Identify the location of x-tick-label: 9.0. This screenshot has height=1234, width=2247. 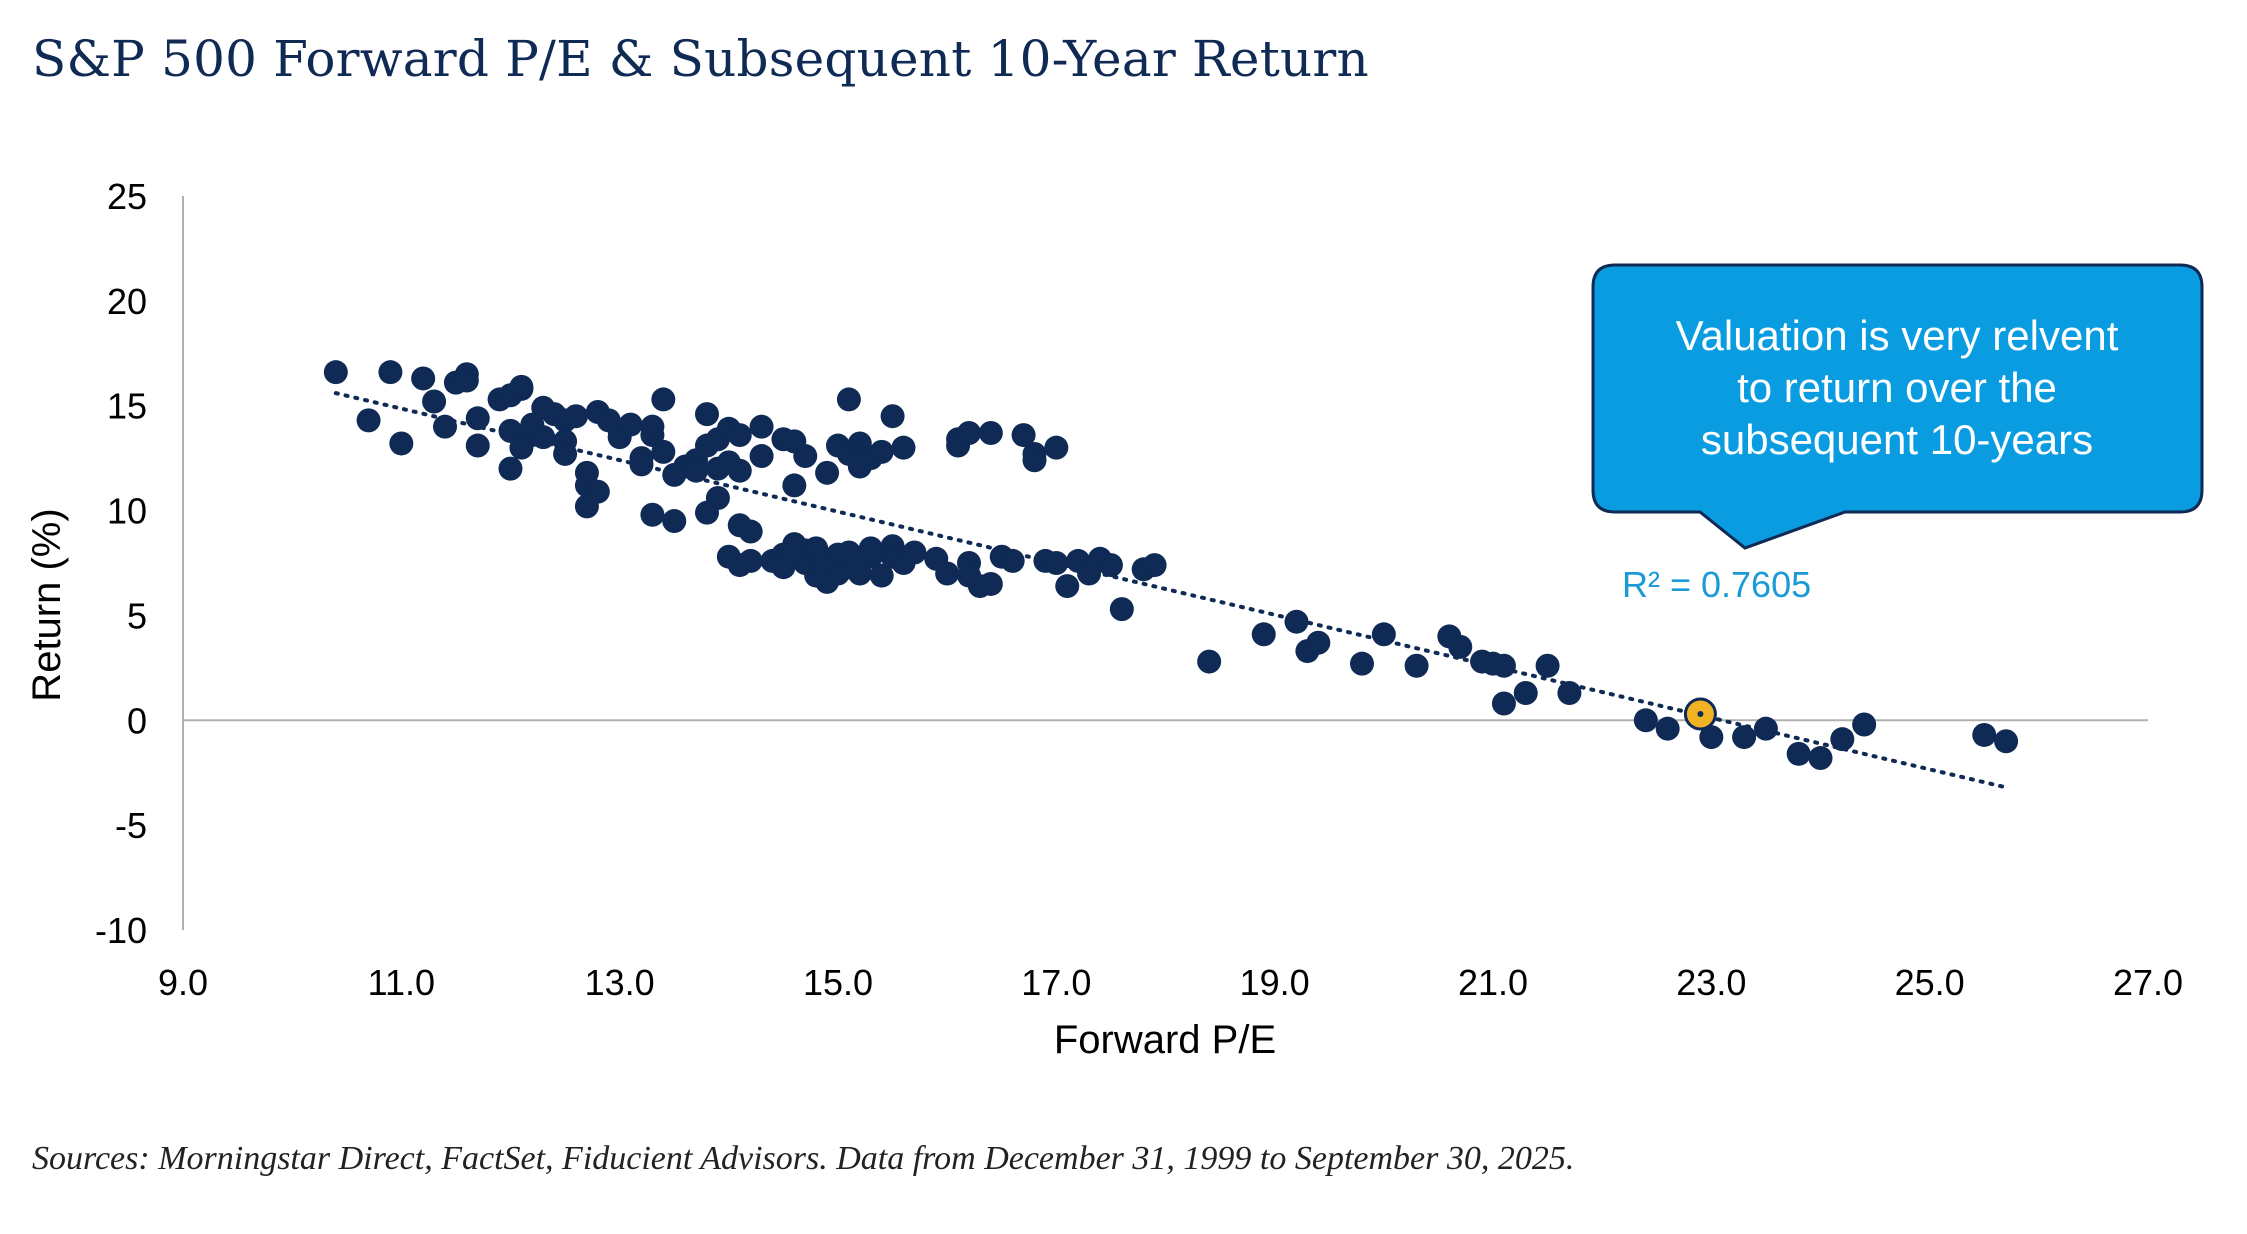
(183, 982).